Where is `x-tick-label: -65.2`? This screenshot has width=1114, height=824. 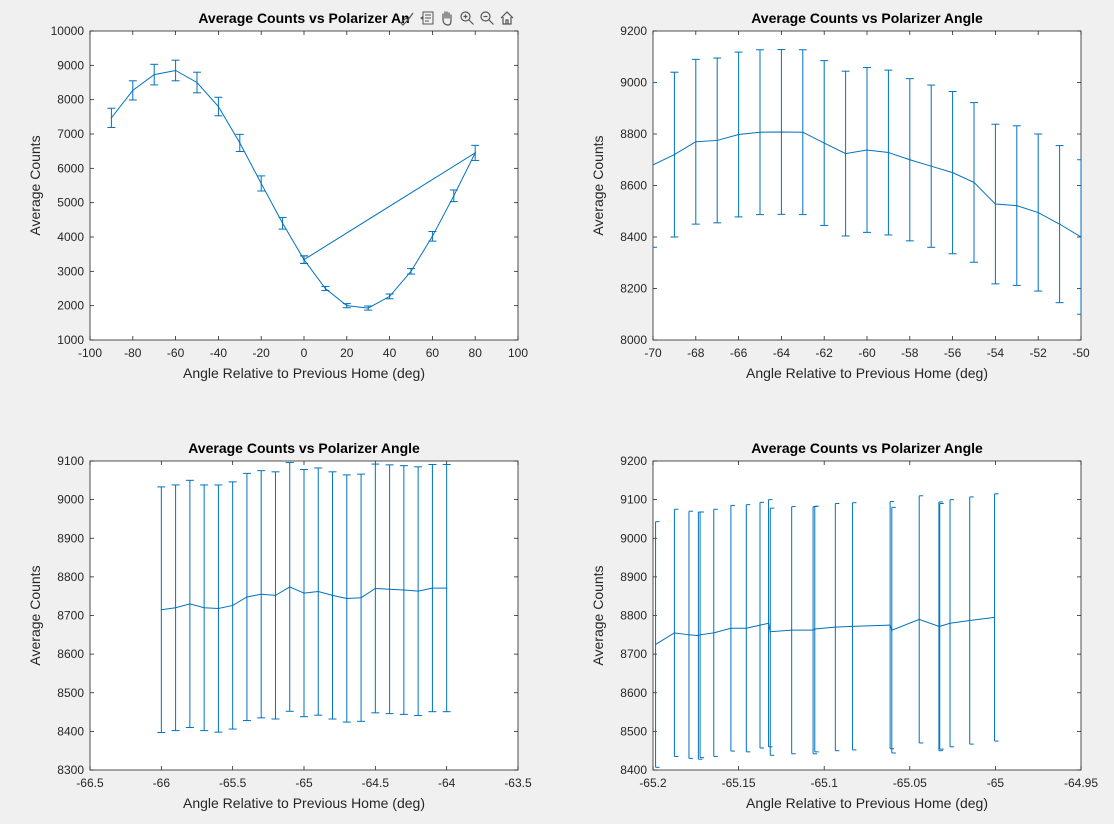 x-tick-label: -65.2 is located at coordinates (653, 783).